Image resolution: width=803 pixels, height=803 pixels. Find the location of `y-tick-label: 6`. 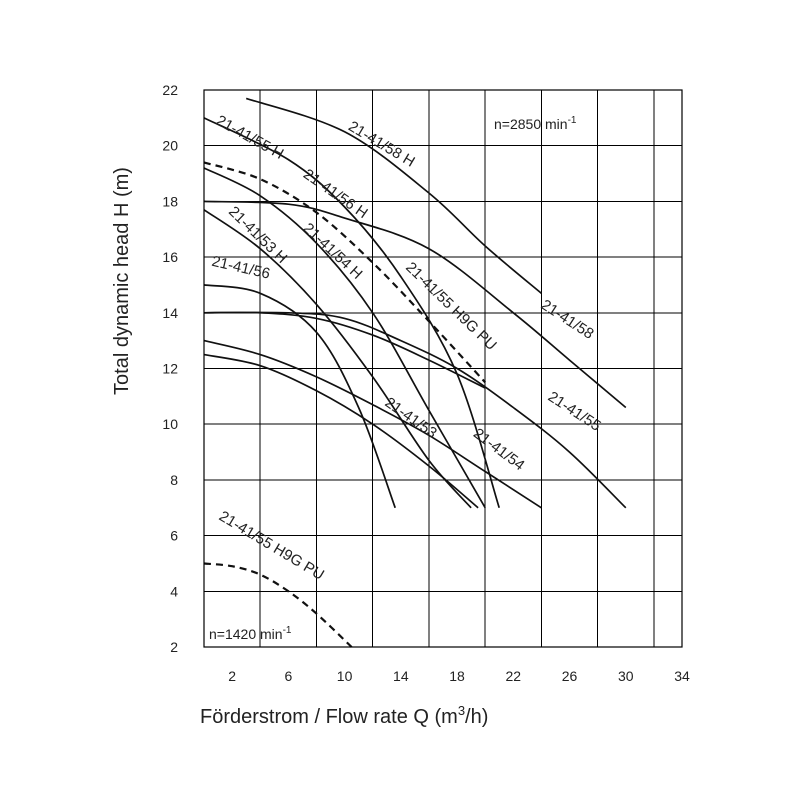

y-tick-label: 6 is located at coordinates (174, 536).